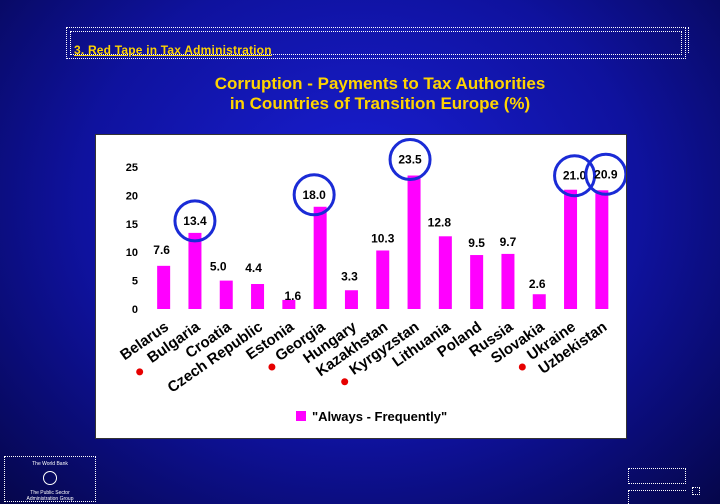  What do you see at coordinates (383, 238) in the screenshot?
I see `data-label: 10.3` at bounding box center [383, 238].